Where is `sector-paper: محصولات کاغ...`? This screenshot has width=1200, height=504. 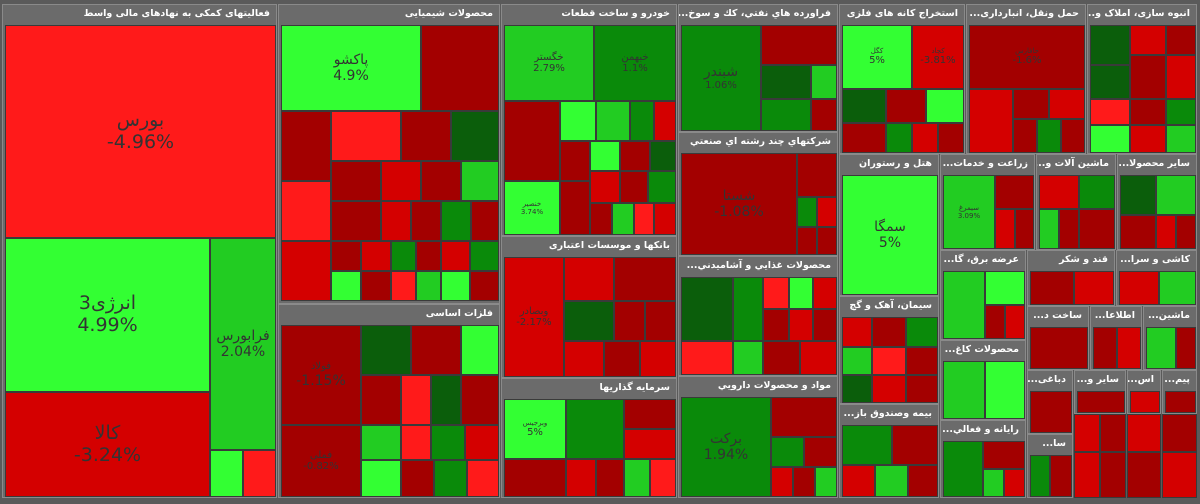
sector-paper: محصولات کاغ... is located at coordinates (983, 380).